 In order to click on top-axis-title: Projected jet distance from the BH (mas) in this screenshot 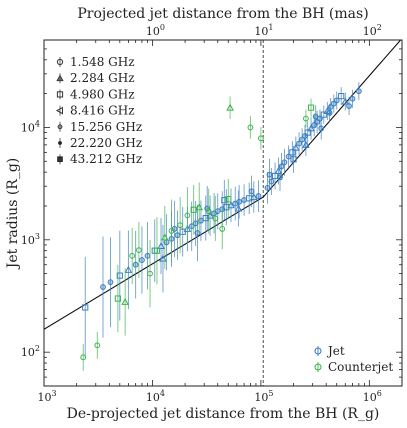, I will do `click(222, 14)`.